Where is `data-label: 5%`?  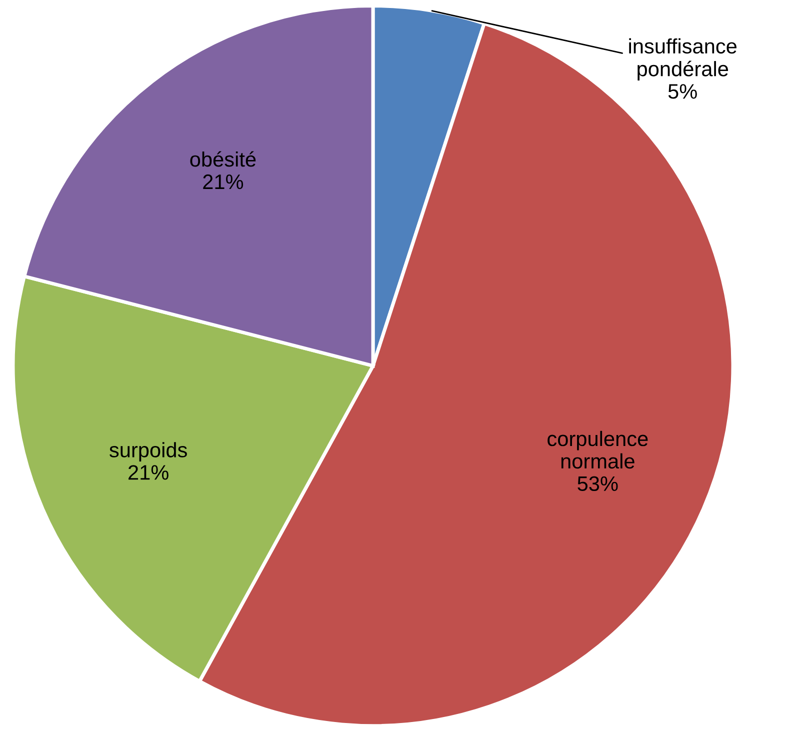
data-label: 5% is located at coordinates (682, 91).